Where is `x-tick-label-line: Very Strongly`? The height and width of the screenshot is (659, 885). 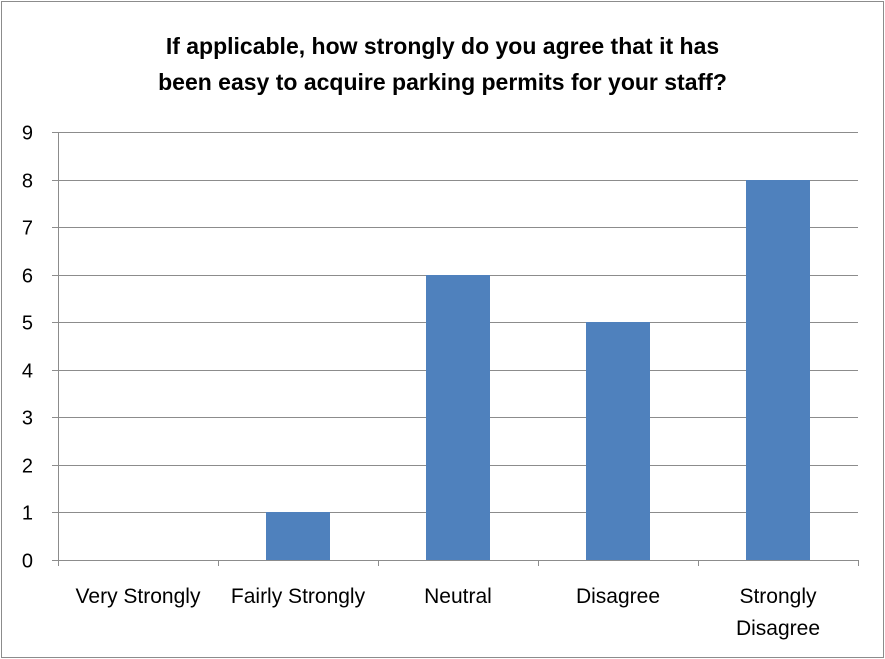 x-tick-label-line: Very Strongly is located at coordinates (138, 596).